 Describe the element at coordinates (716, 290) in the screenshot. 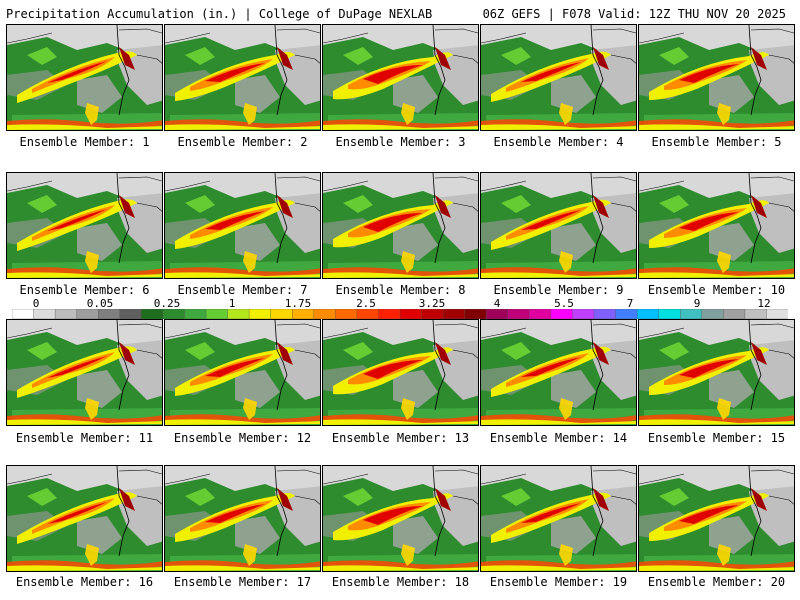

I see `ensemble-member-label: Ensemble Member: 10` at that location.